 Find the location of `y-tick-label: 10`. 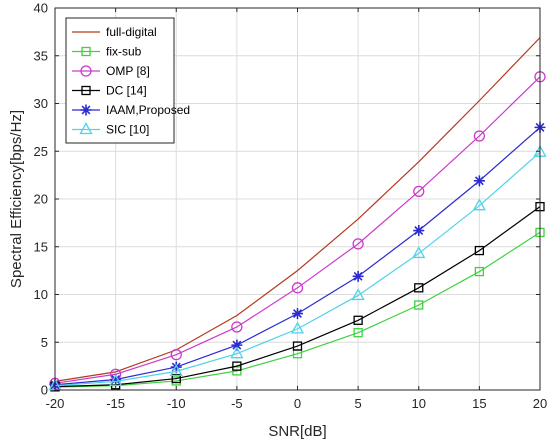

y-tick-label: 10 is located at coordinates (41, 294).